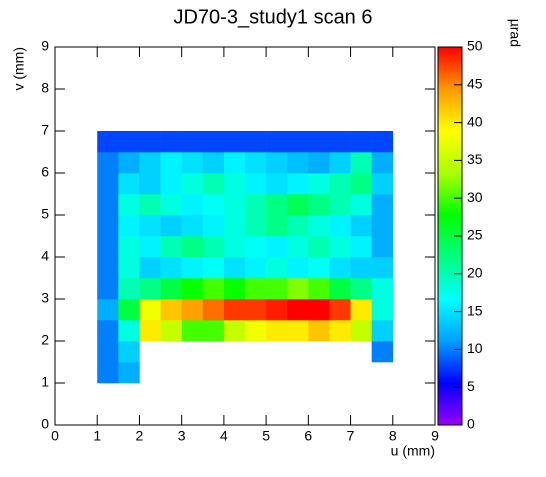 The height and width of the screenshot is (477, 546). What do you see at coordinates (475, 197) in the screenshot?
I see `z-tick-label: 30` at bounding box center [475, 197].